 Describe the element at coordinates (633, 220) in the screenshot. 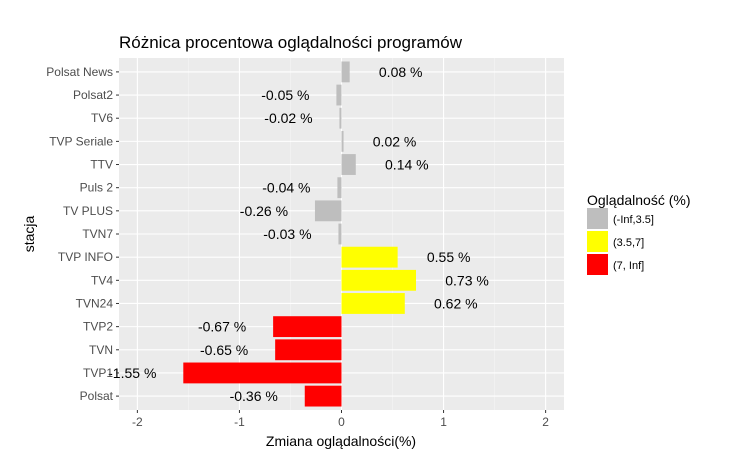

I see `legend-label: (-Inf,3.5]` at that location.